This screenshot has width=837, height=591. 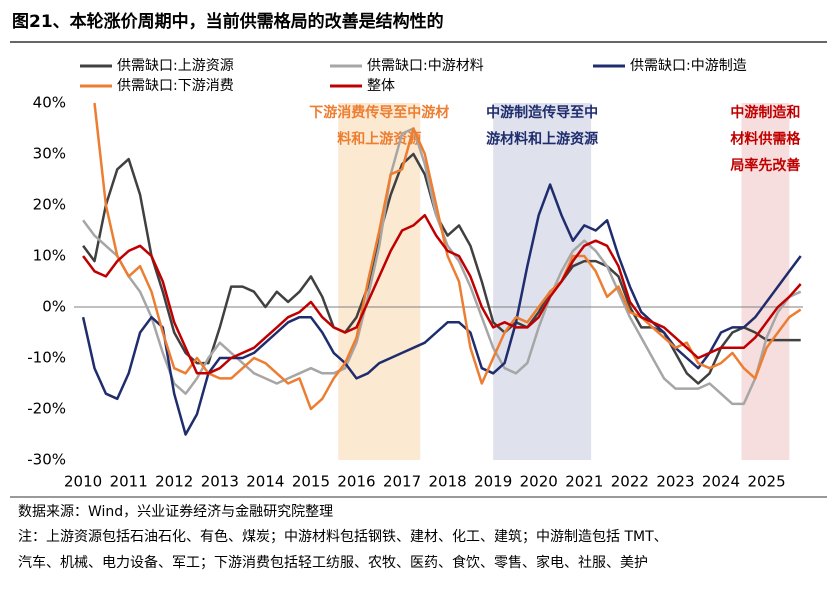 What do you see at coordinates (688, 66) in the screenshot?
I see `legend-label: 供需缺口:中游制造` at bounding box center [688, 66].